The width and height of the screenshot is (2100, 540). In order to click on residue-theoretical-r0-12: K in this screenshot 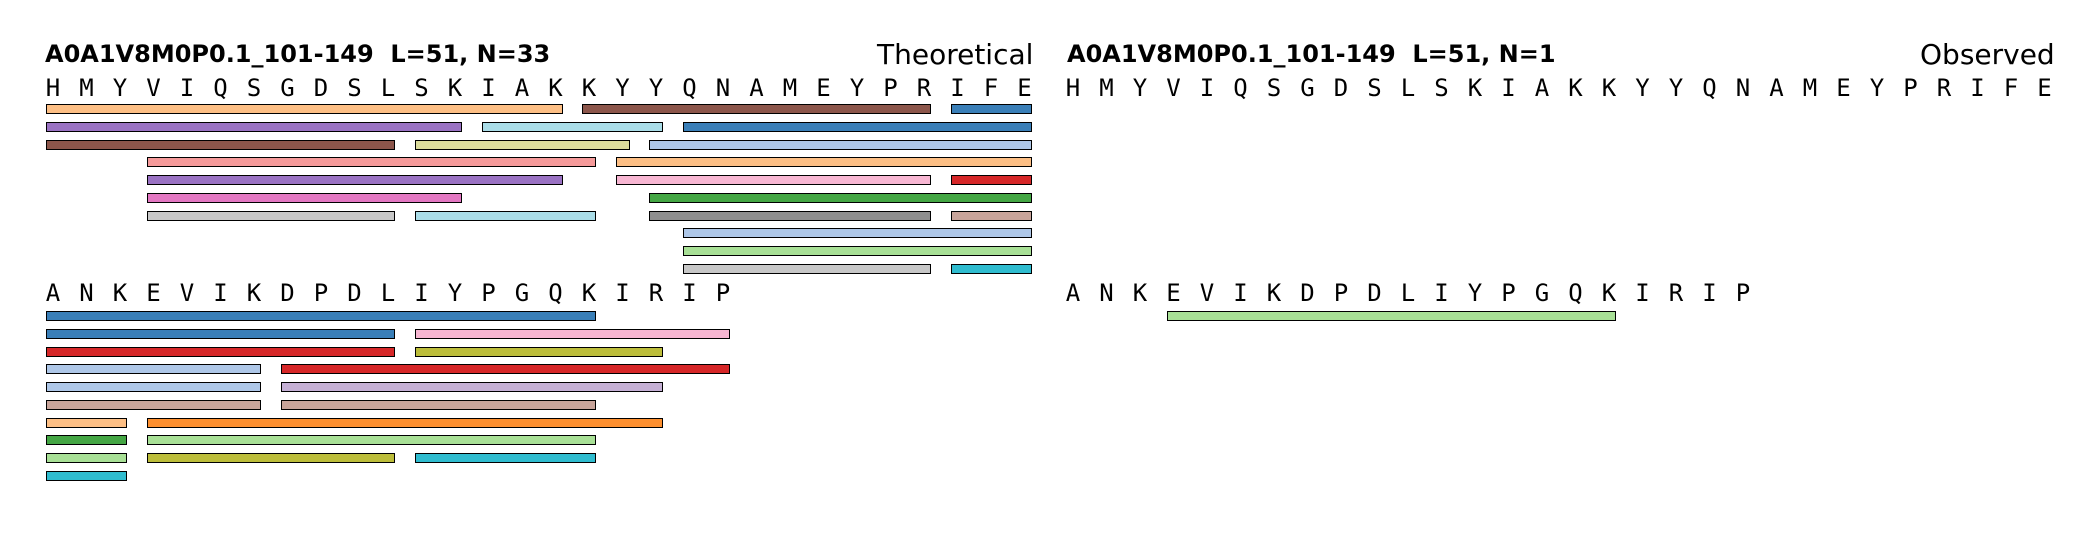, I will do `click(455, 88)`.